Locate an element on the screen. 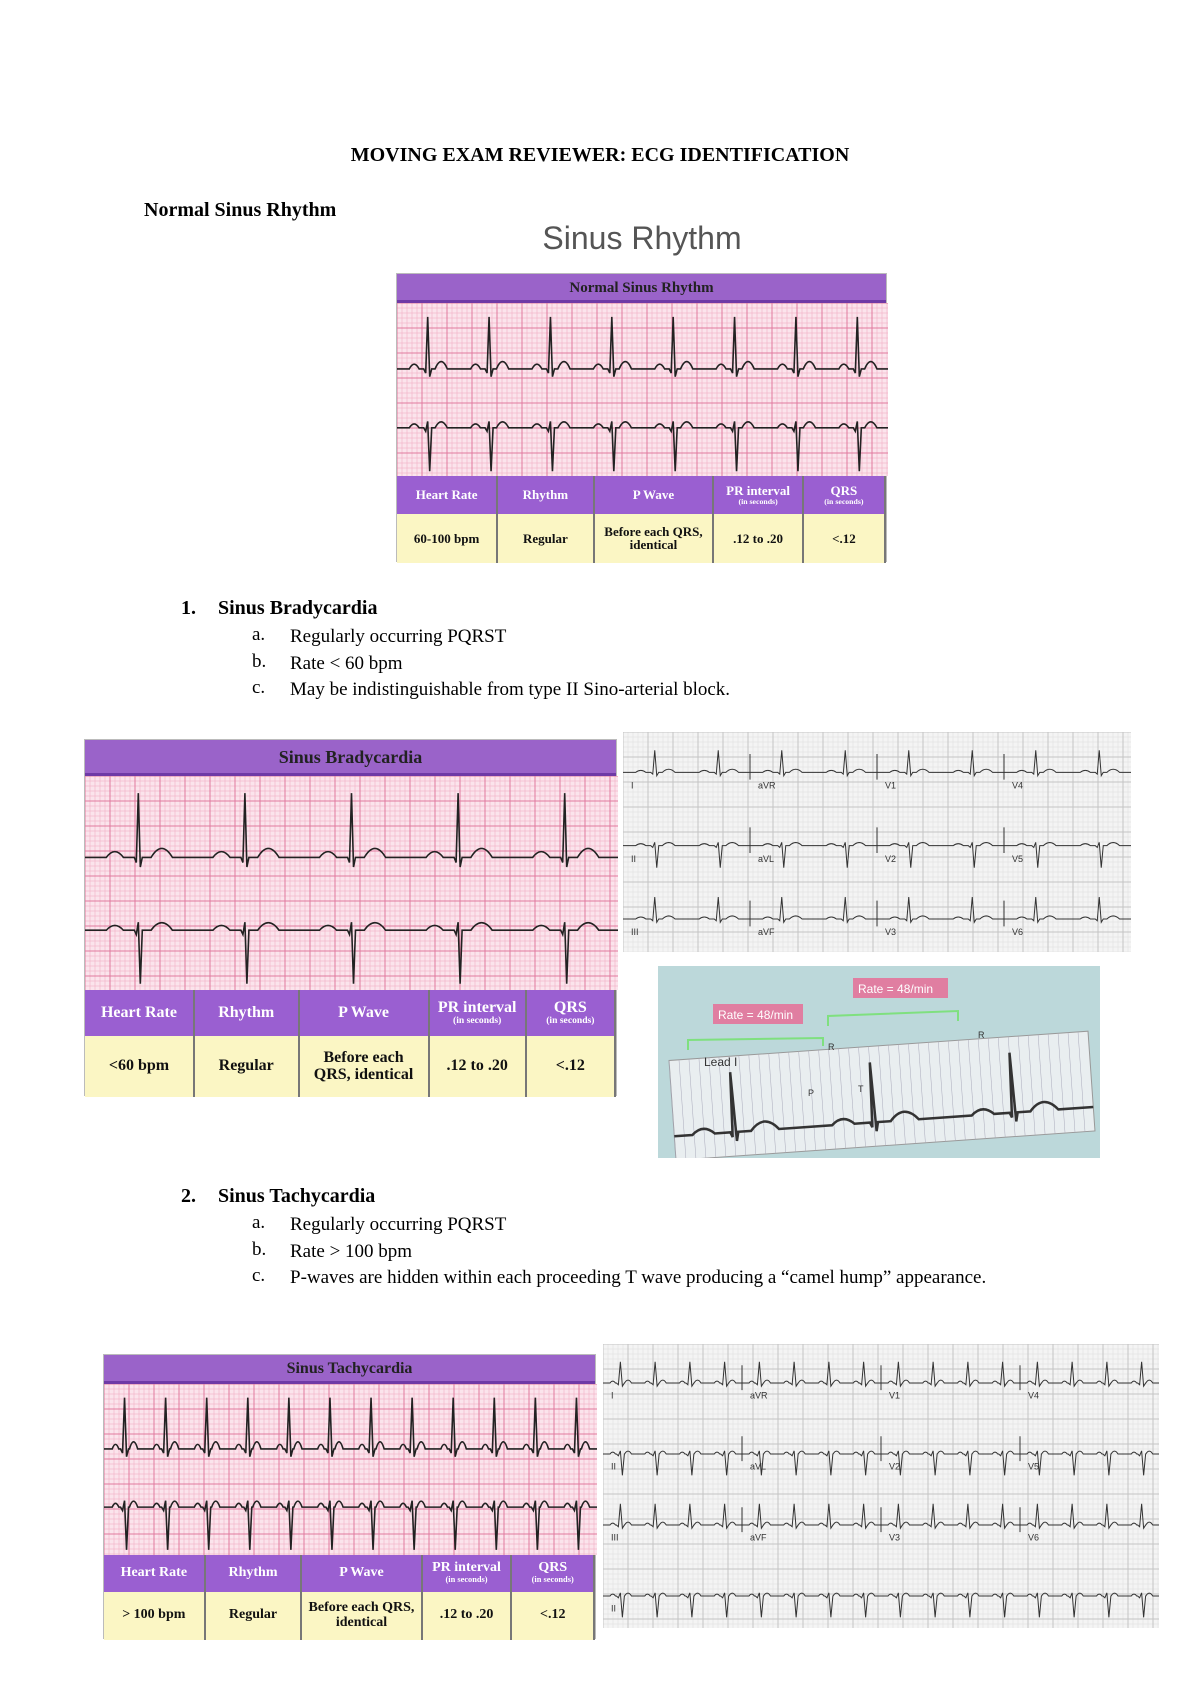 The image size is (1200, 1696). ecg-strip is located at coordinates (642, 389).